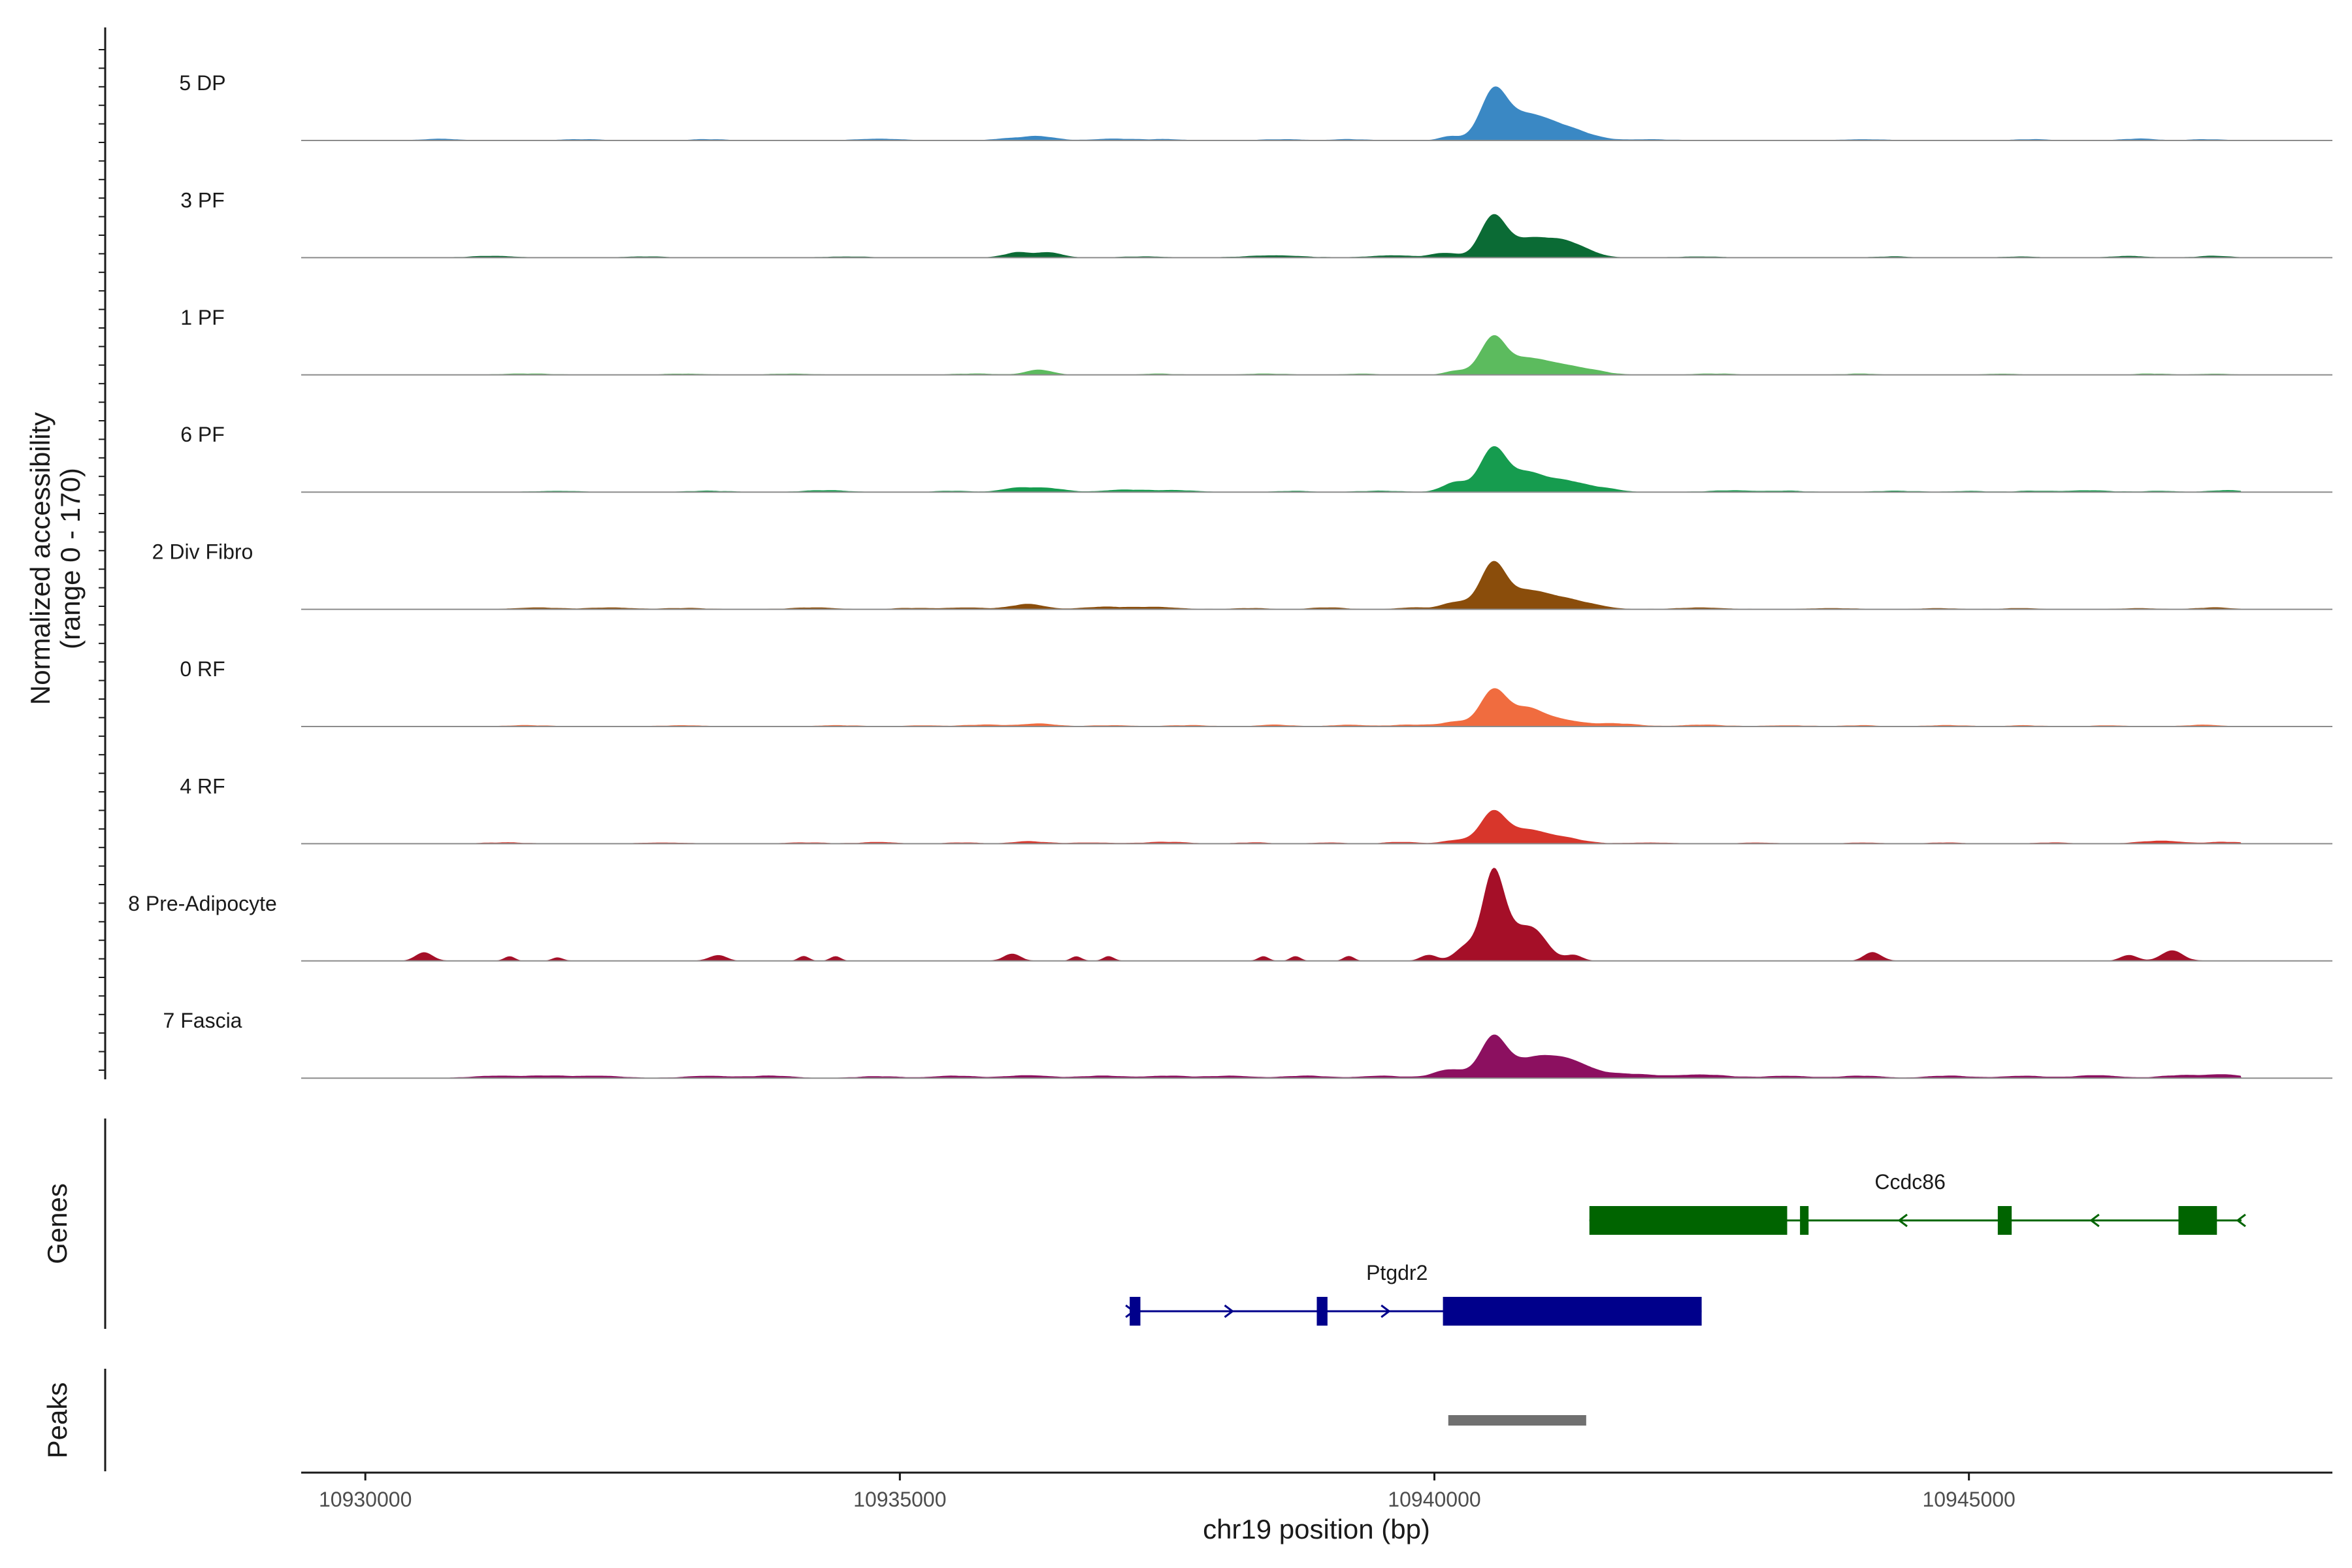 This screenshot has width=2352, height=1568. I want to click on gene-model: Ptgdr2, so click(1413, 1293).